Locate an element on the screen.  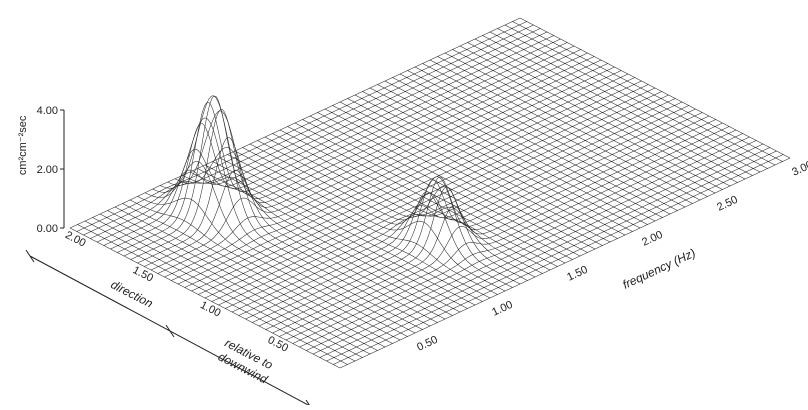
x-axis-title: frequency (Hz) is located at coordinates (658, 269).